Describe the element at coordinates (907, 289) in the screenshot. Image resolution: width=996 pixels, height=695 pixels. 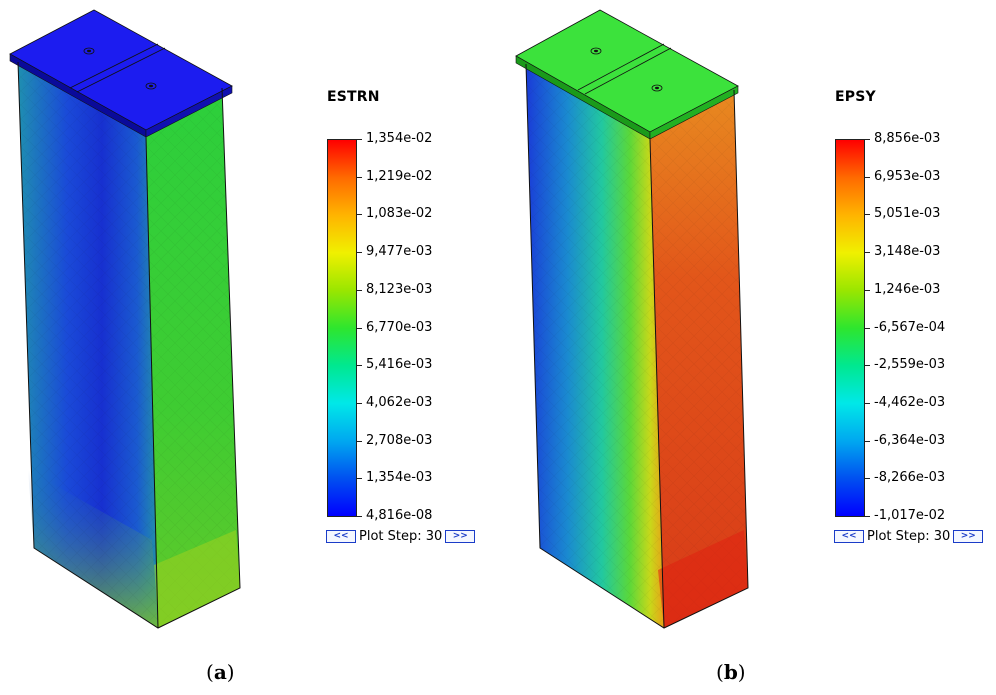
I see `legend-tick-label: 1,246e-03` at that location.